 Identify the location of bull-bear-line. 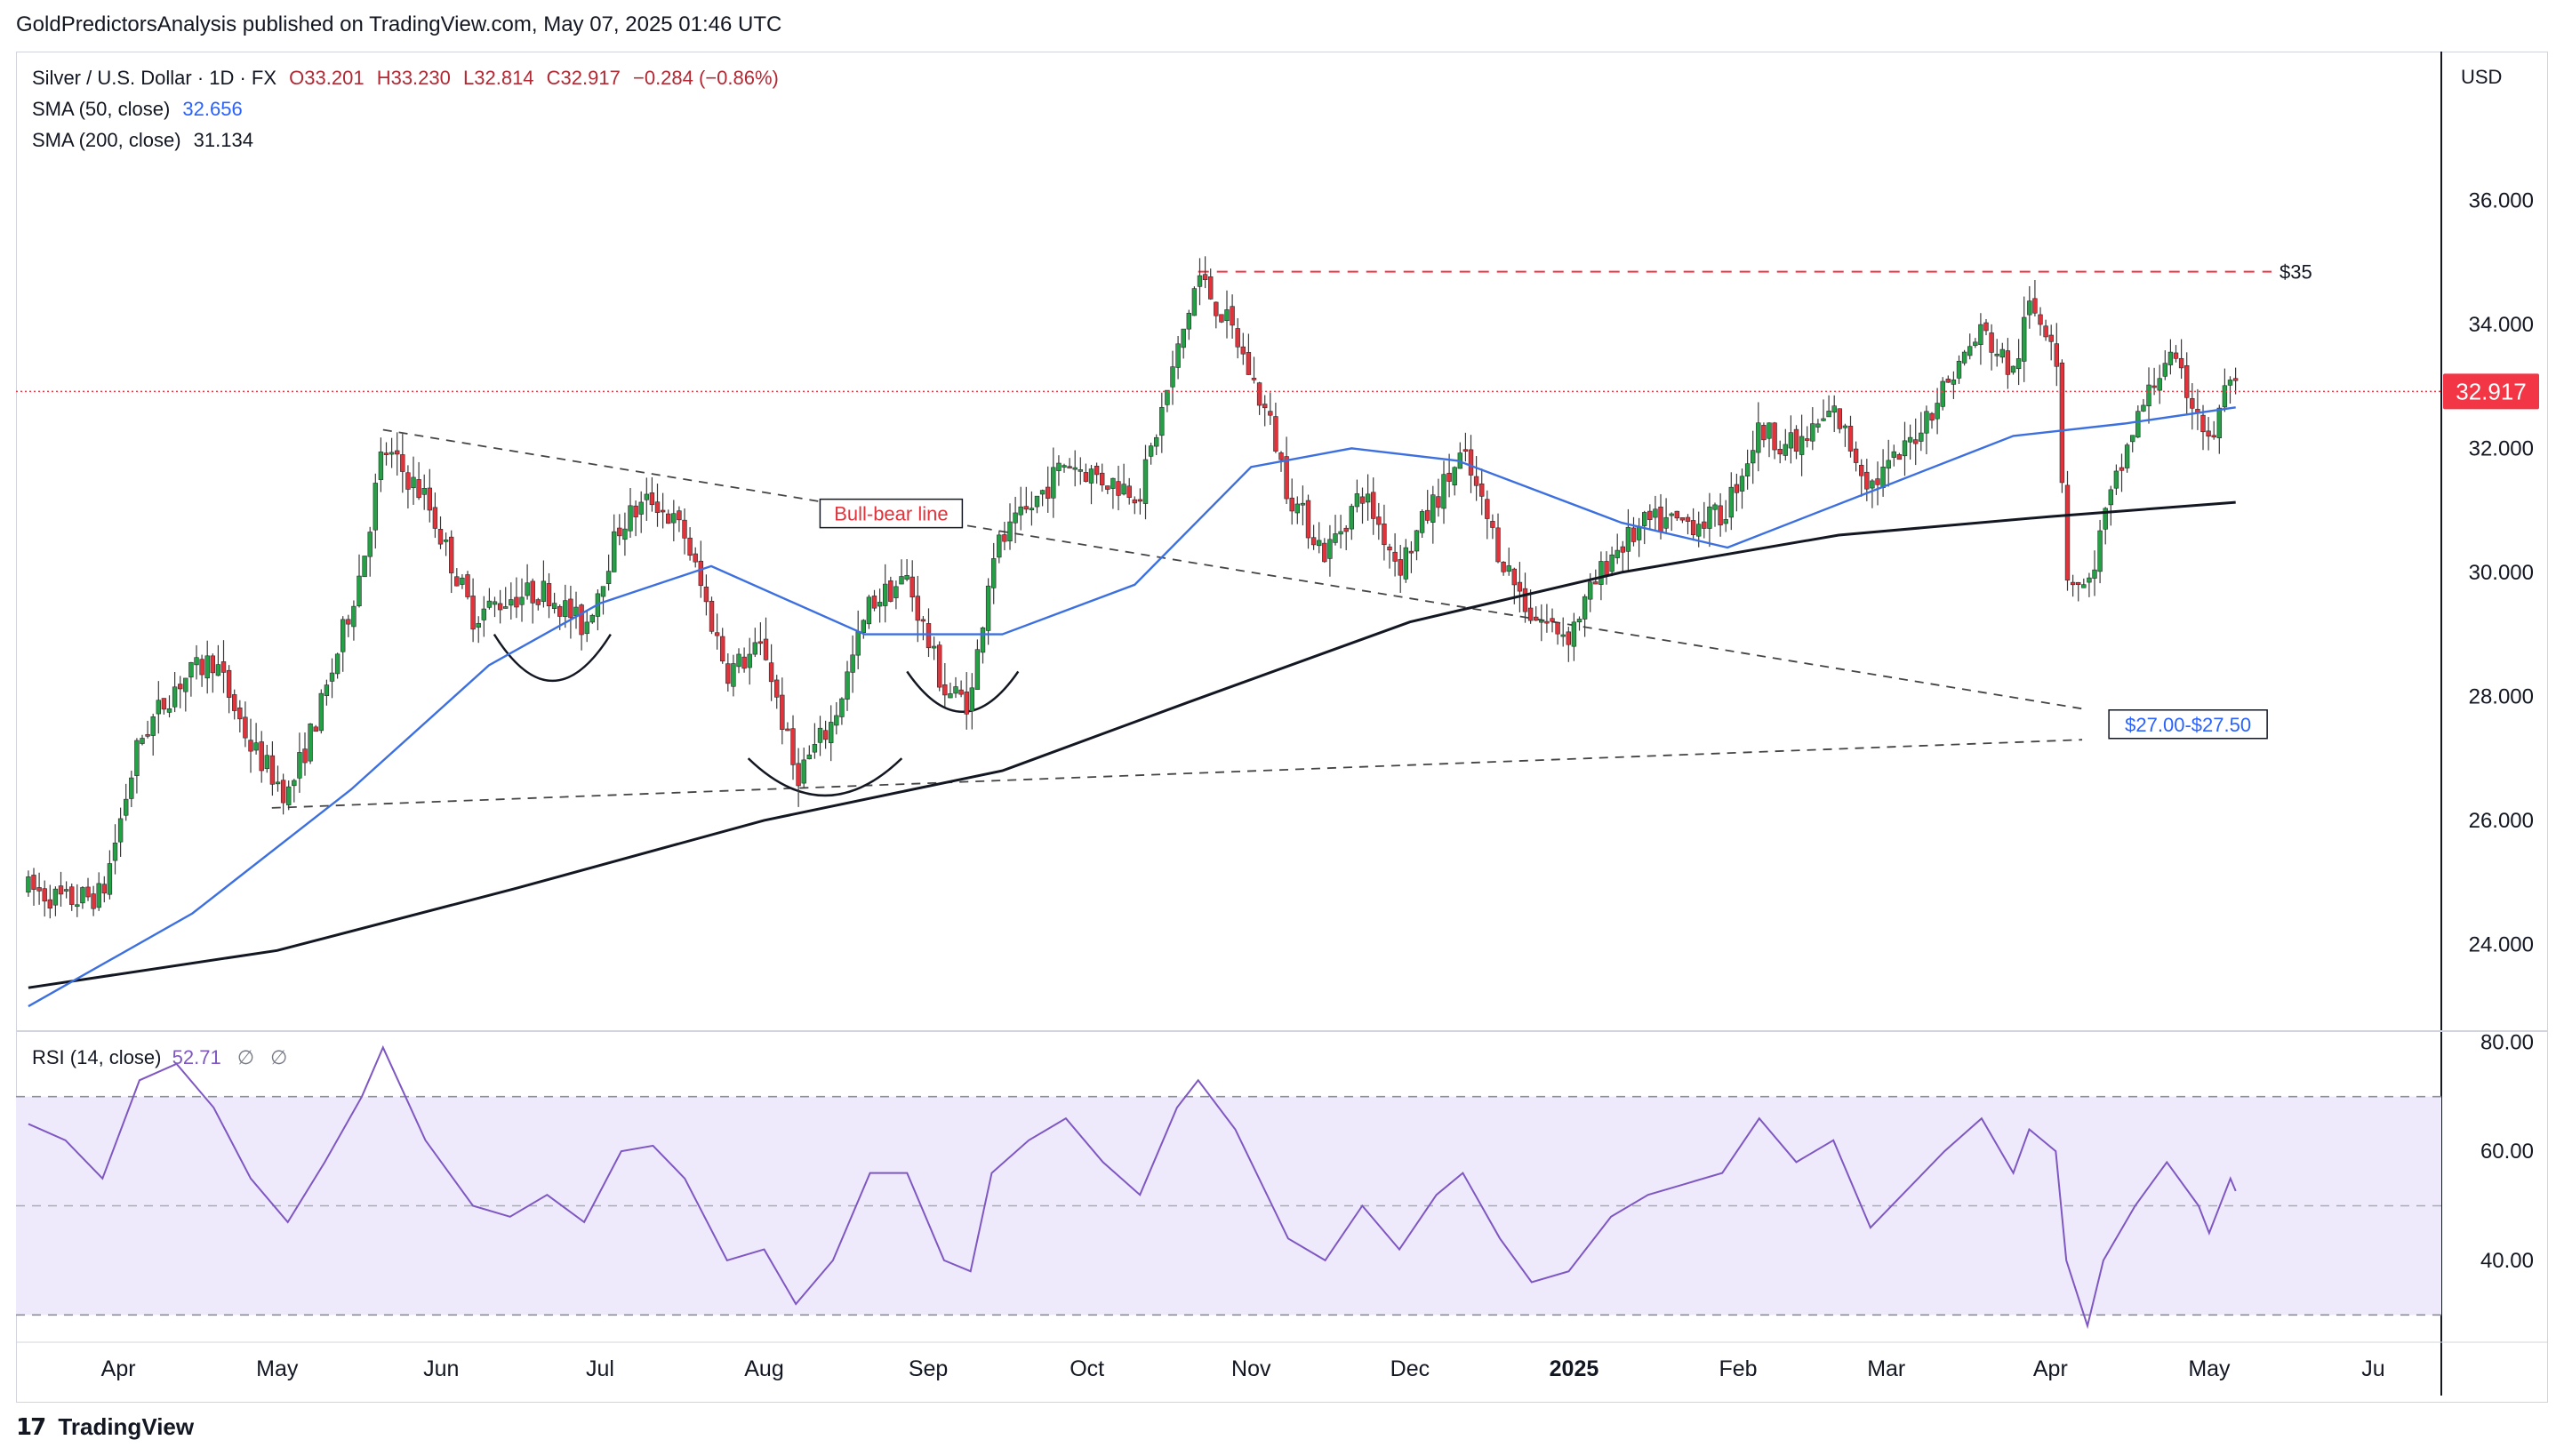
(1232, 569).